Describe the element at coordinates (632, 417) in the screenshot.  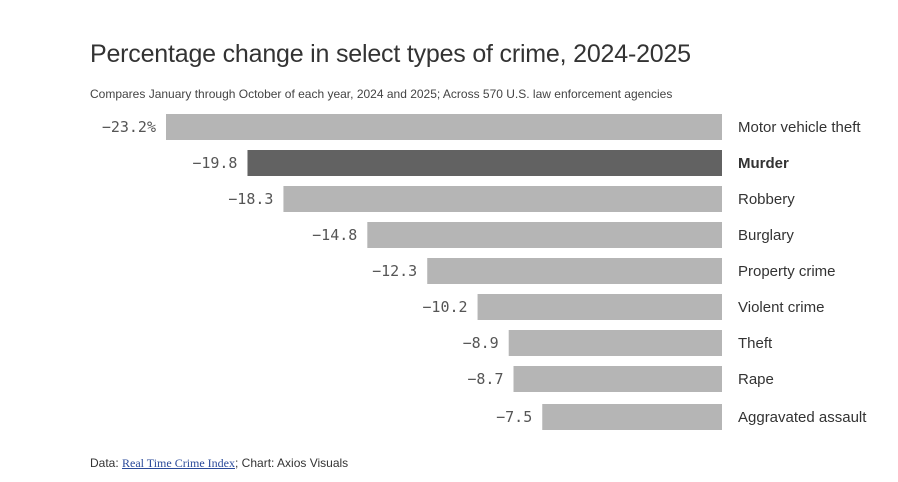
I see `bar-aggravated-assault` at that location.